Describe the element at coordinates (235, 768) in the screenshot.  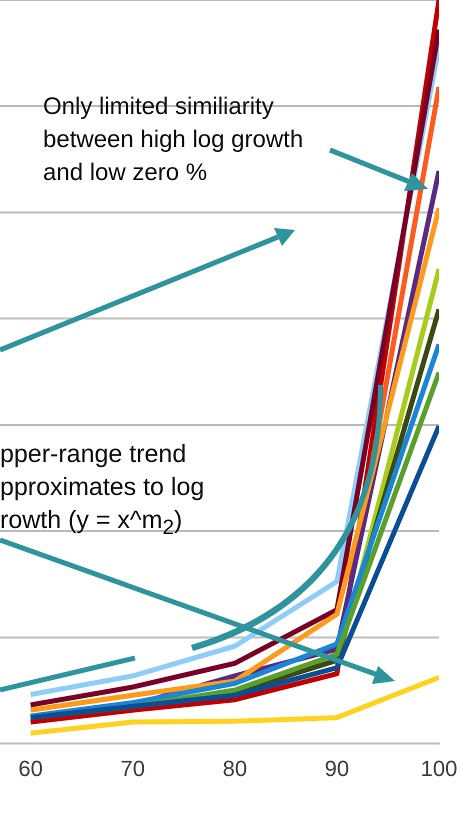
I see `x-tick-label: 80` at that location.